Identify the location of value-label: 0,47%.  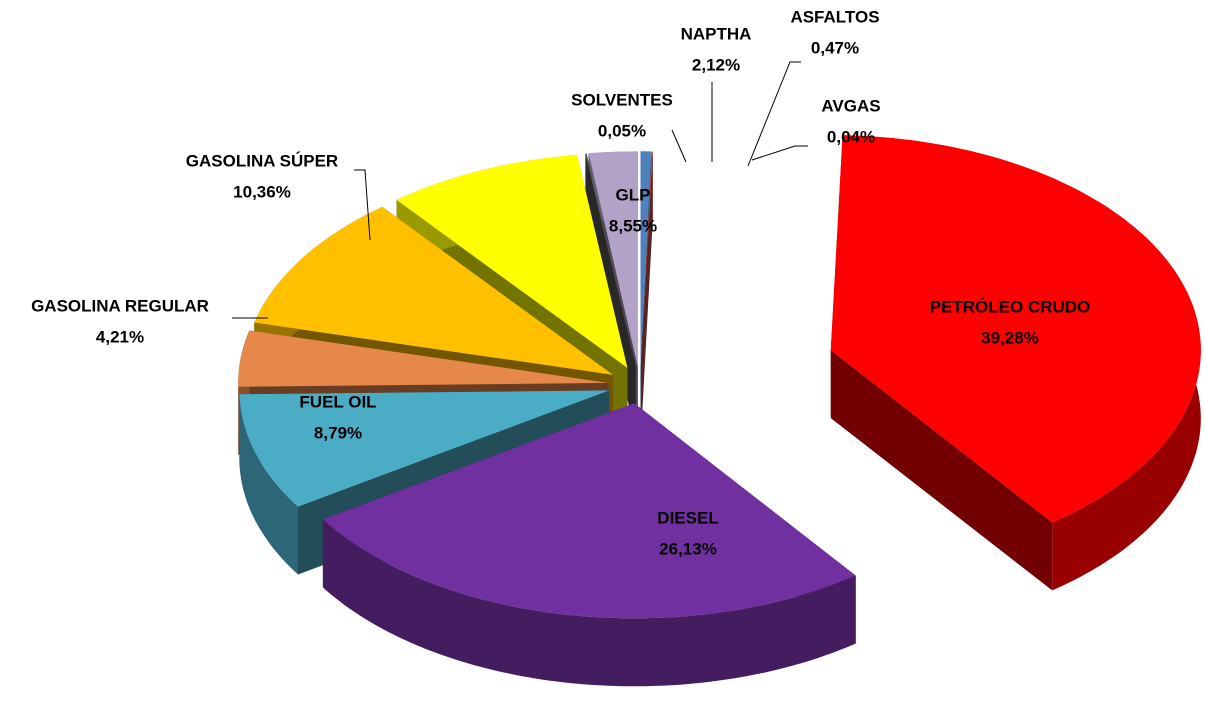
(835, 47).